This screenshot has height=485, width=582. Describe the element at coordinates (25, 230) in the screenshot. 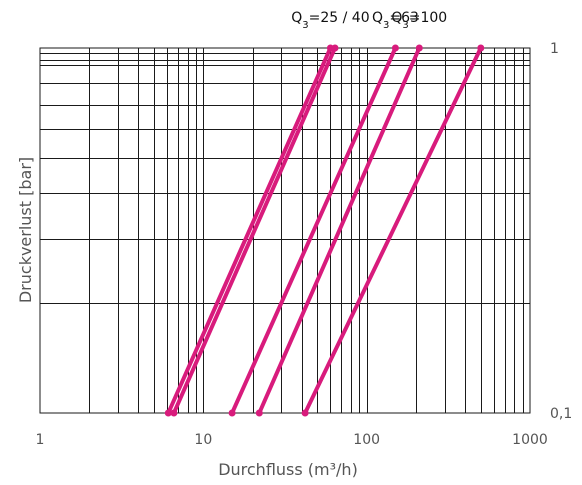

I see `y-axis-label: Druckverlust [bar]` at that location.